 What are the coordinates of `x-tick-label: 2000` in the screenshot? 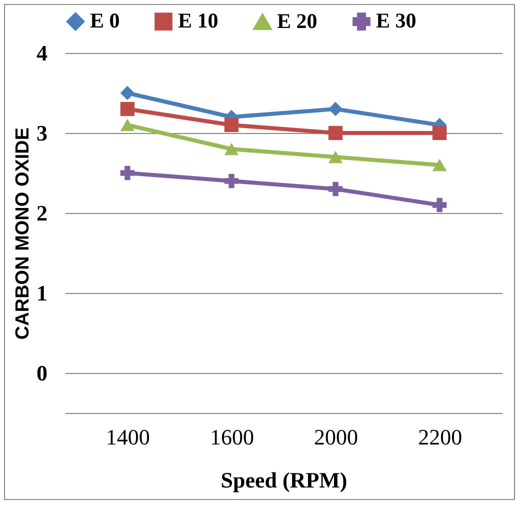 It's located at (336, 437).